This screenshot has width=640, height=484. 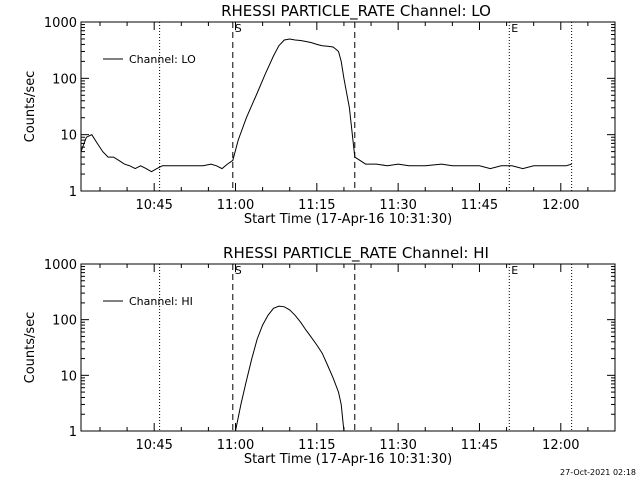 I want to click on panel-1-ytick-label: 1000, so click(x=60, y=23).